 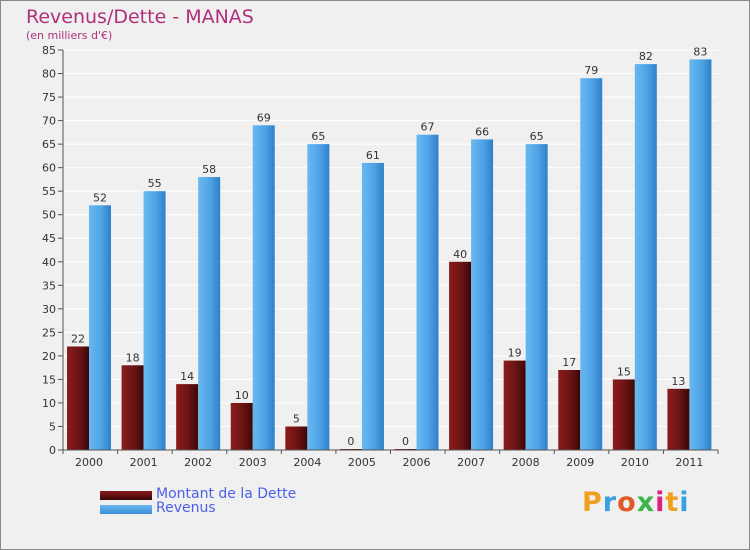 I want to click on x-tick-label: 2005, so click(x=362, y=462).